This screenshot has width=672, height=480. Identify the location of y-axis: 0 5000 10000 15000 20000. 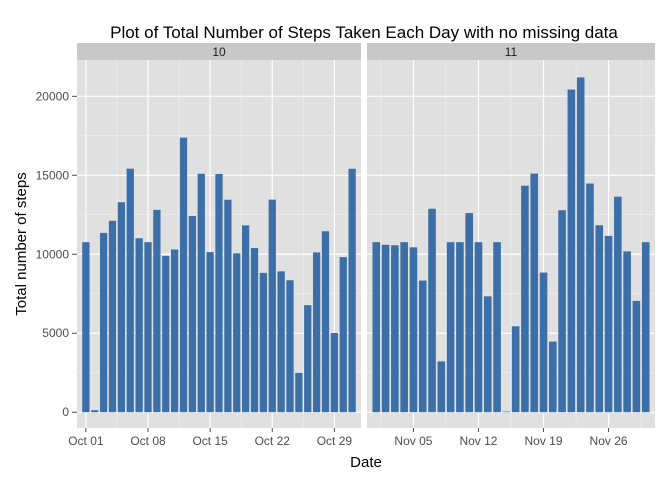
(56, 254).